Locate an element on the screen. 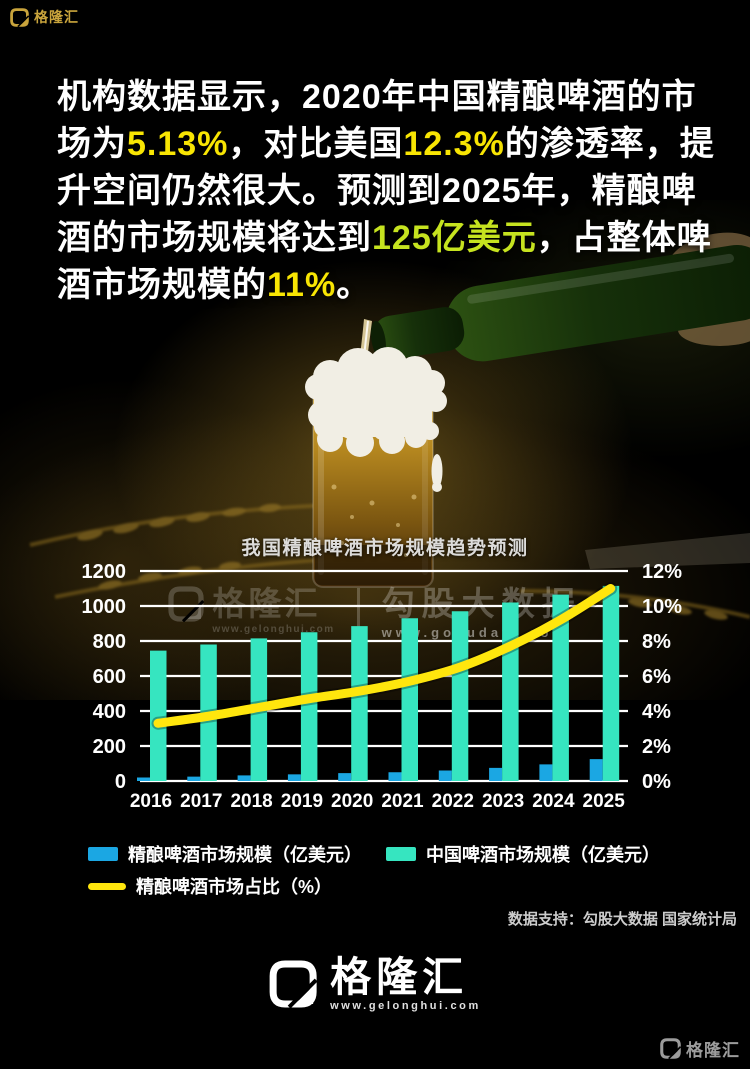 The width and height of the screenshot is (750, 1069). svg-text: 400 is located at coordinates (109, 712).